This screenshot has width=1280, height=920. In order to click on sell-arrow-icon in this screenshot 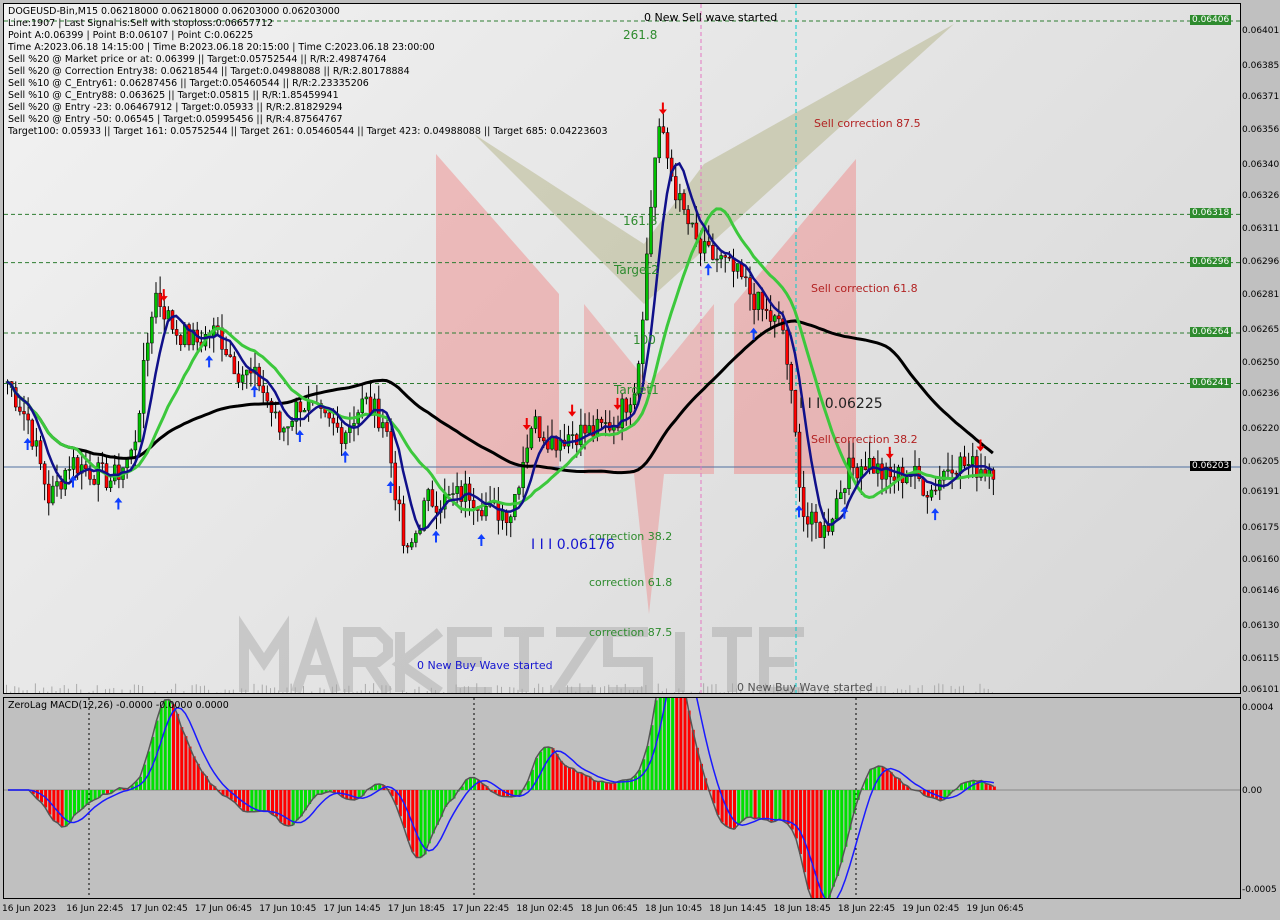, I will do `click(526, 423)`.